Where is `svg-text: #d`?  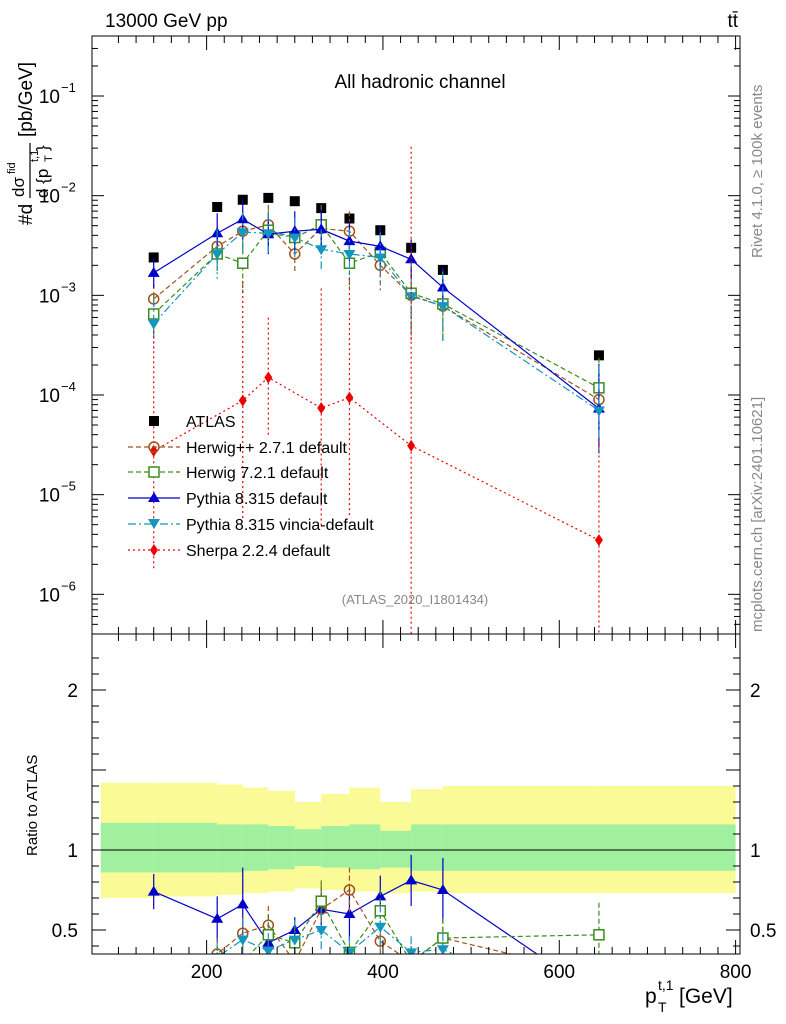 svg-text: #d is located at coordinates (26, 214).